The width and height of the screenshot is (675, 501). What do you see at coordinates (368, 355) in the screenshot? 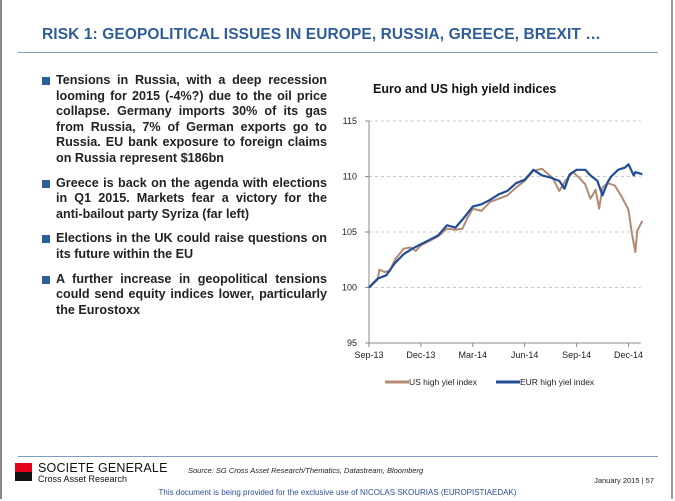
I see `x-tick-label: Sep-13` at bounding box center [368, 355].